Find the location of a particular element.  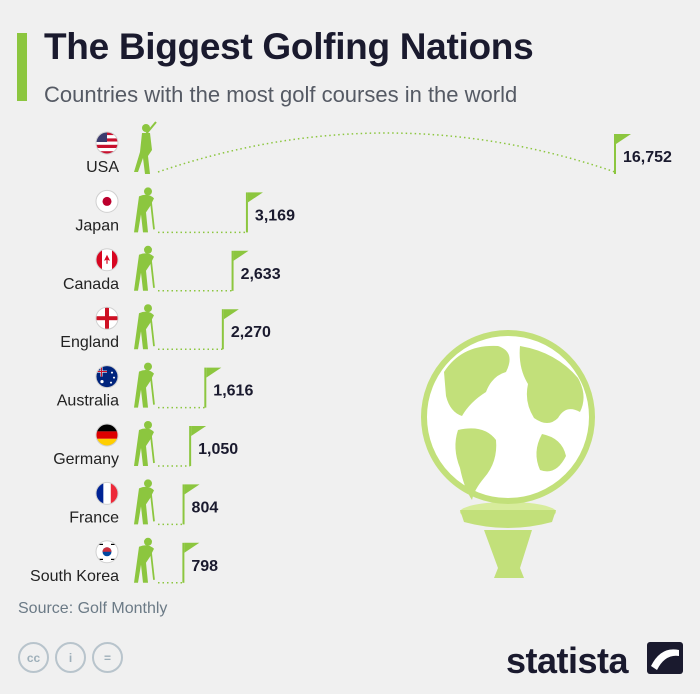

value-label: 2,270 is located at coordinates (251, 332).